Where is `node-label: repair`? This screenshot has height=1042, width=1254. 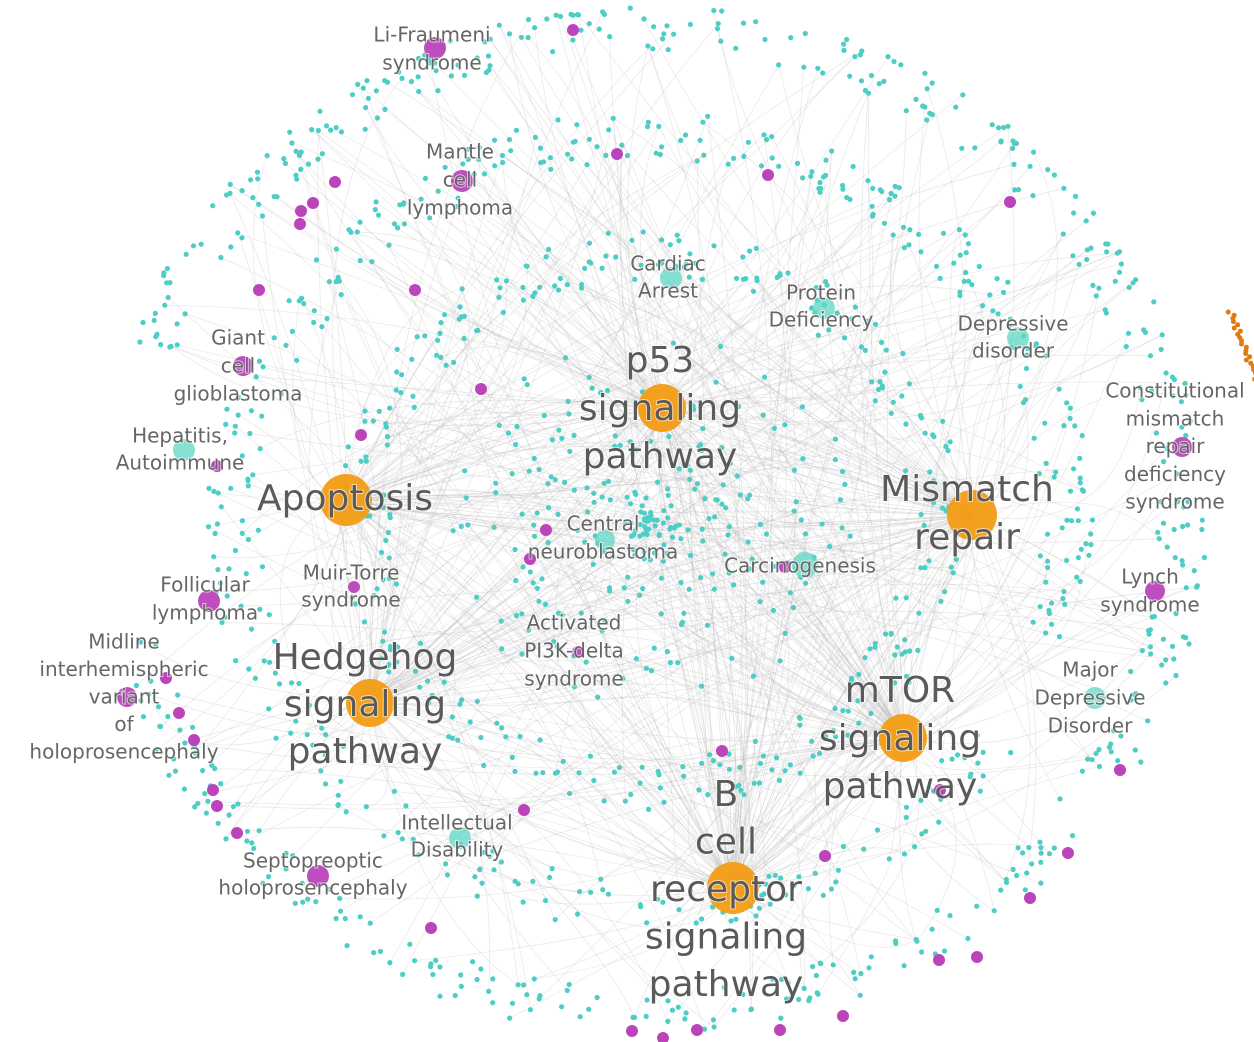 node-label: repair is located at coordinates (1176, 446).